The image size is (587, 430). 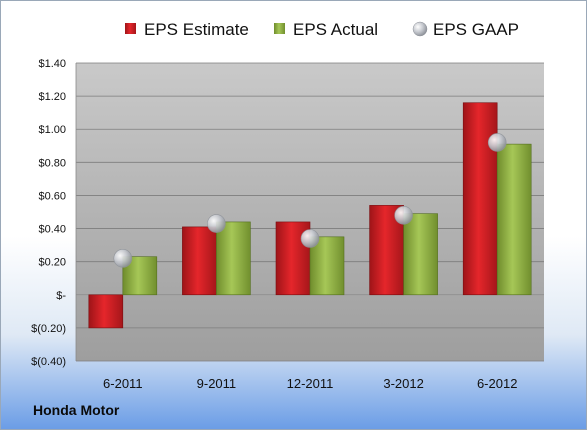 What do you see at coordinates (52, 163) in the screenshot?
I see `y-tick-label: $0.80` at bounding box center [52, 163].